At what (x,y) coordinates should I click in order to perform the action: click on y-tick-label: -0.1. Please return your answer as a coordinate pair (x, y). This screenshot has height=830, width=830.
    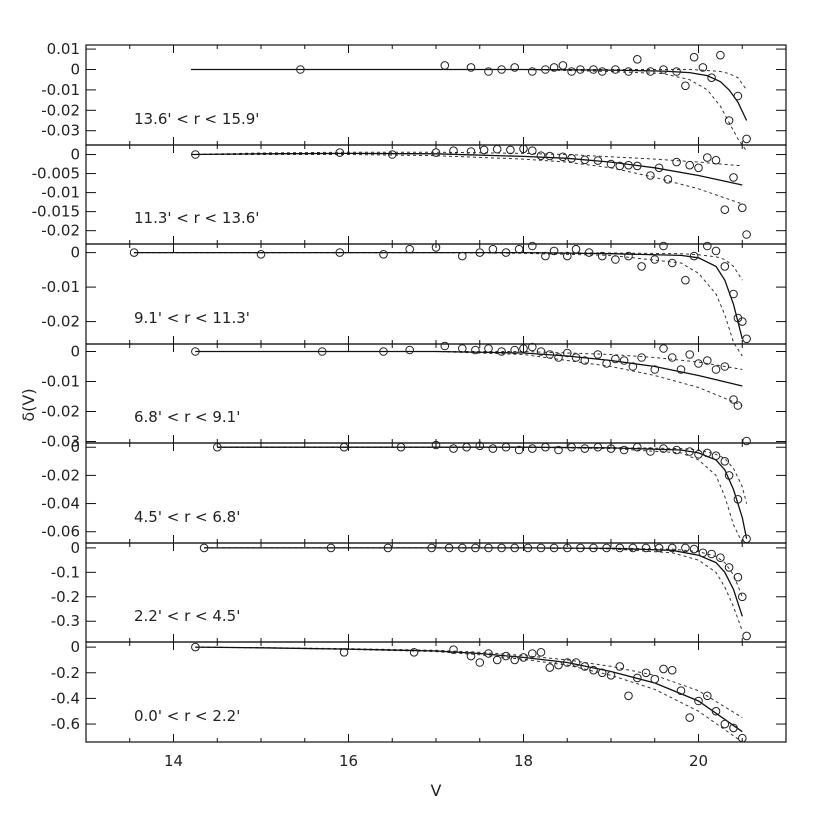
    Looking at the image, I should click on (65, 572).